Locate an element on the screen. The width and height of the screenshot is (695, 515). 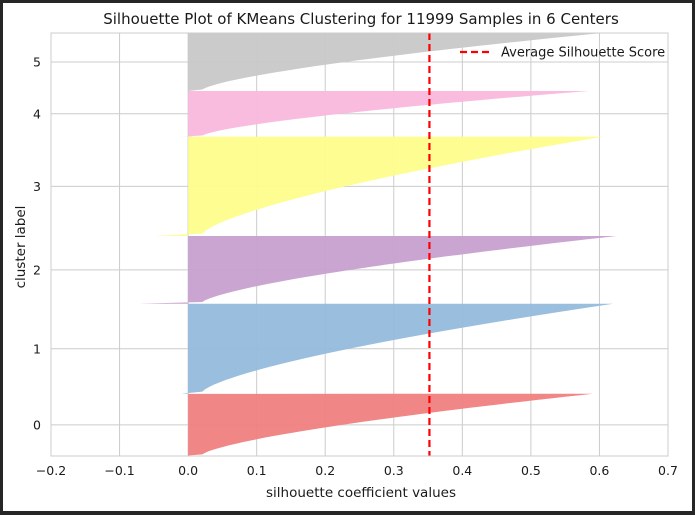
x-tick-label: 0.0 is located at coordinates (188, 470).